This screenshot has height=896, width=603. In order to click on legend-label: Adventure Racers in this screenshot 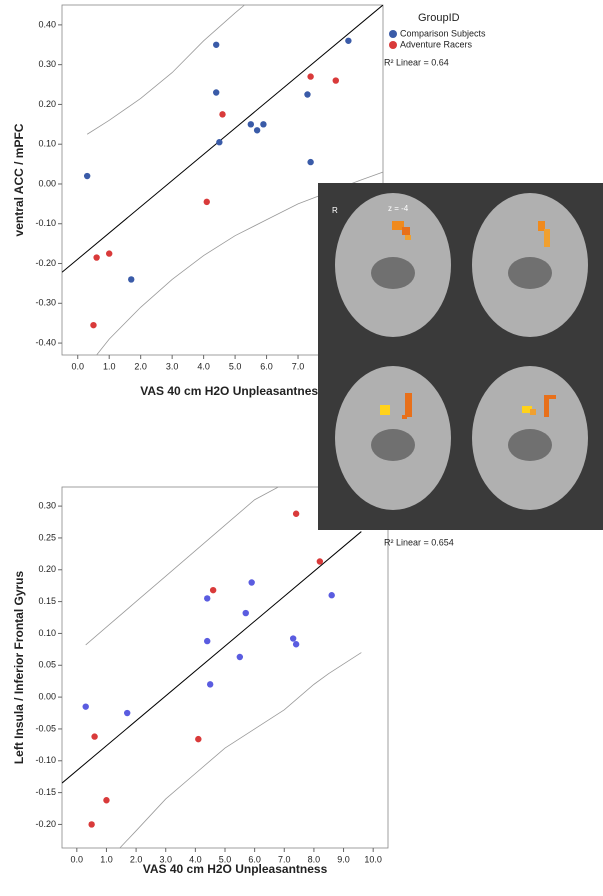, I will do `click(436, 44)`.